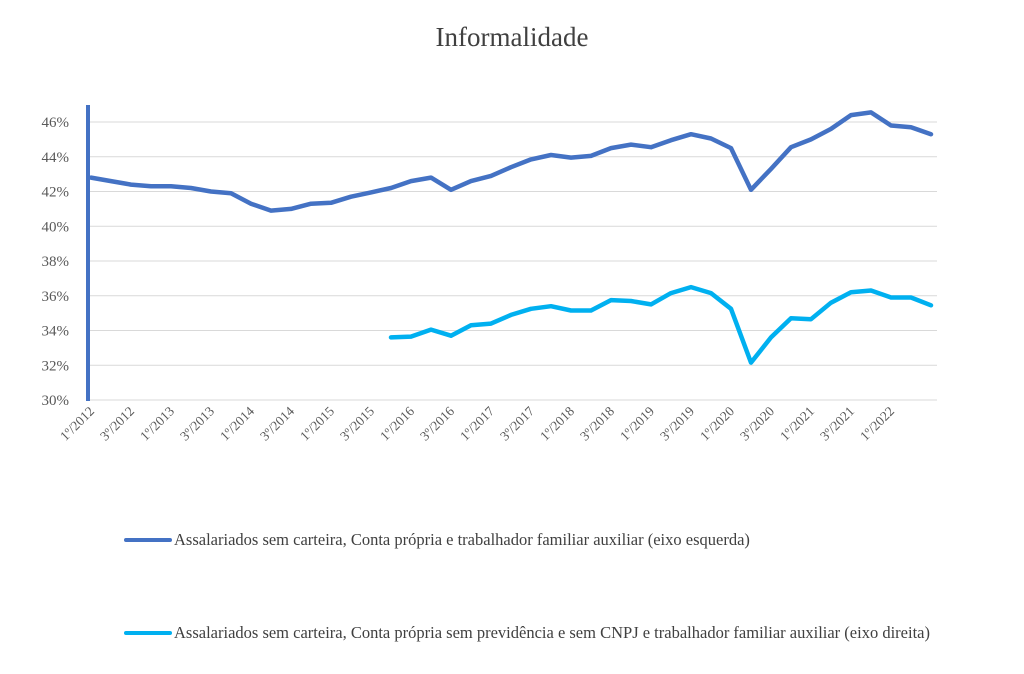 This screenshot has height=674, width=1024. What do you see at coordinates (277, 423) in the screenshot?
I see `x-tick-label: 3º/2014` at bounding box center [277, 423].